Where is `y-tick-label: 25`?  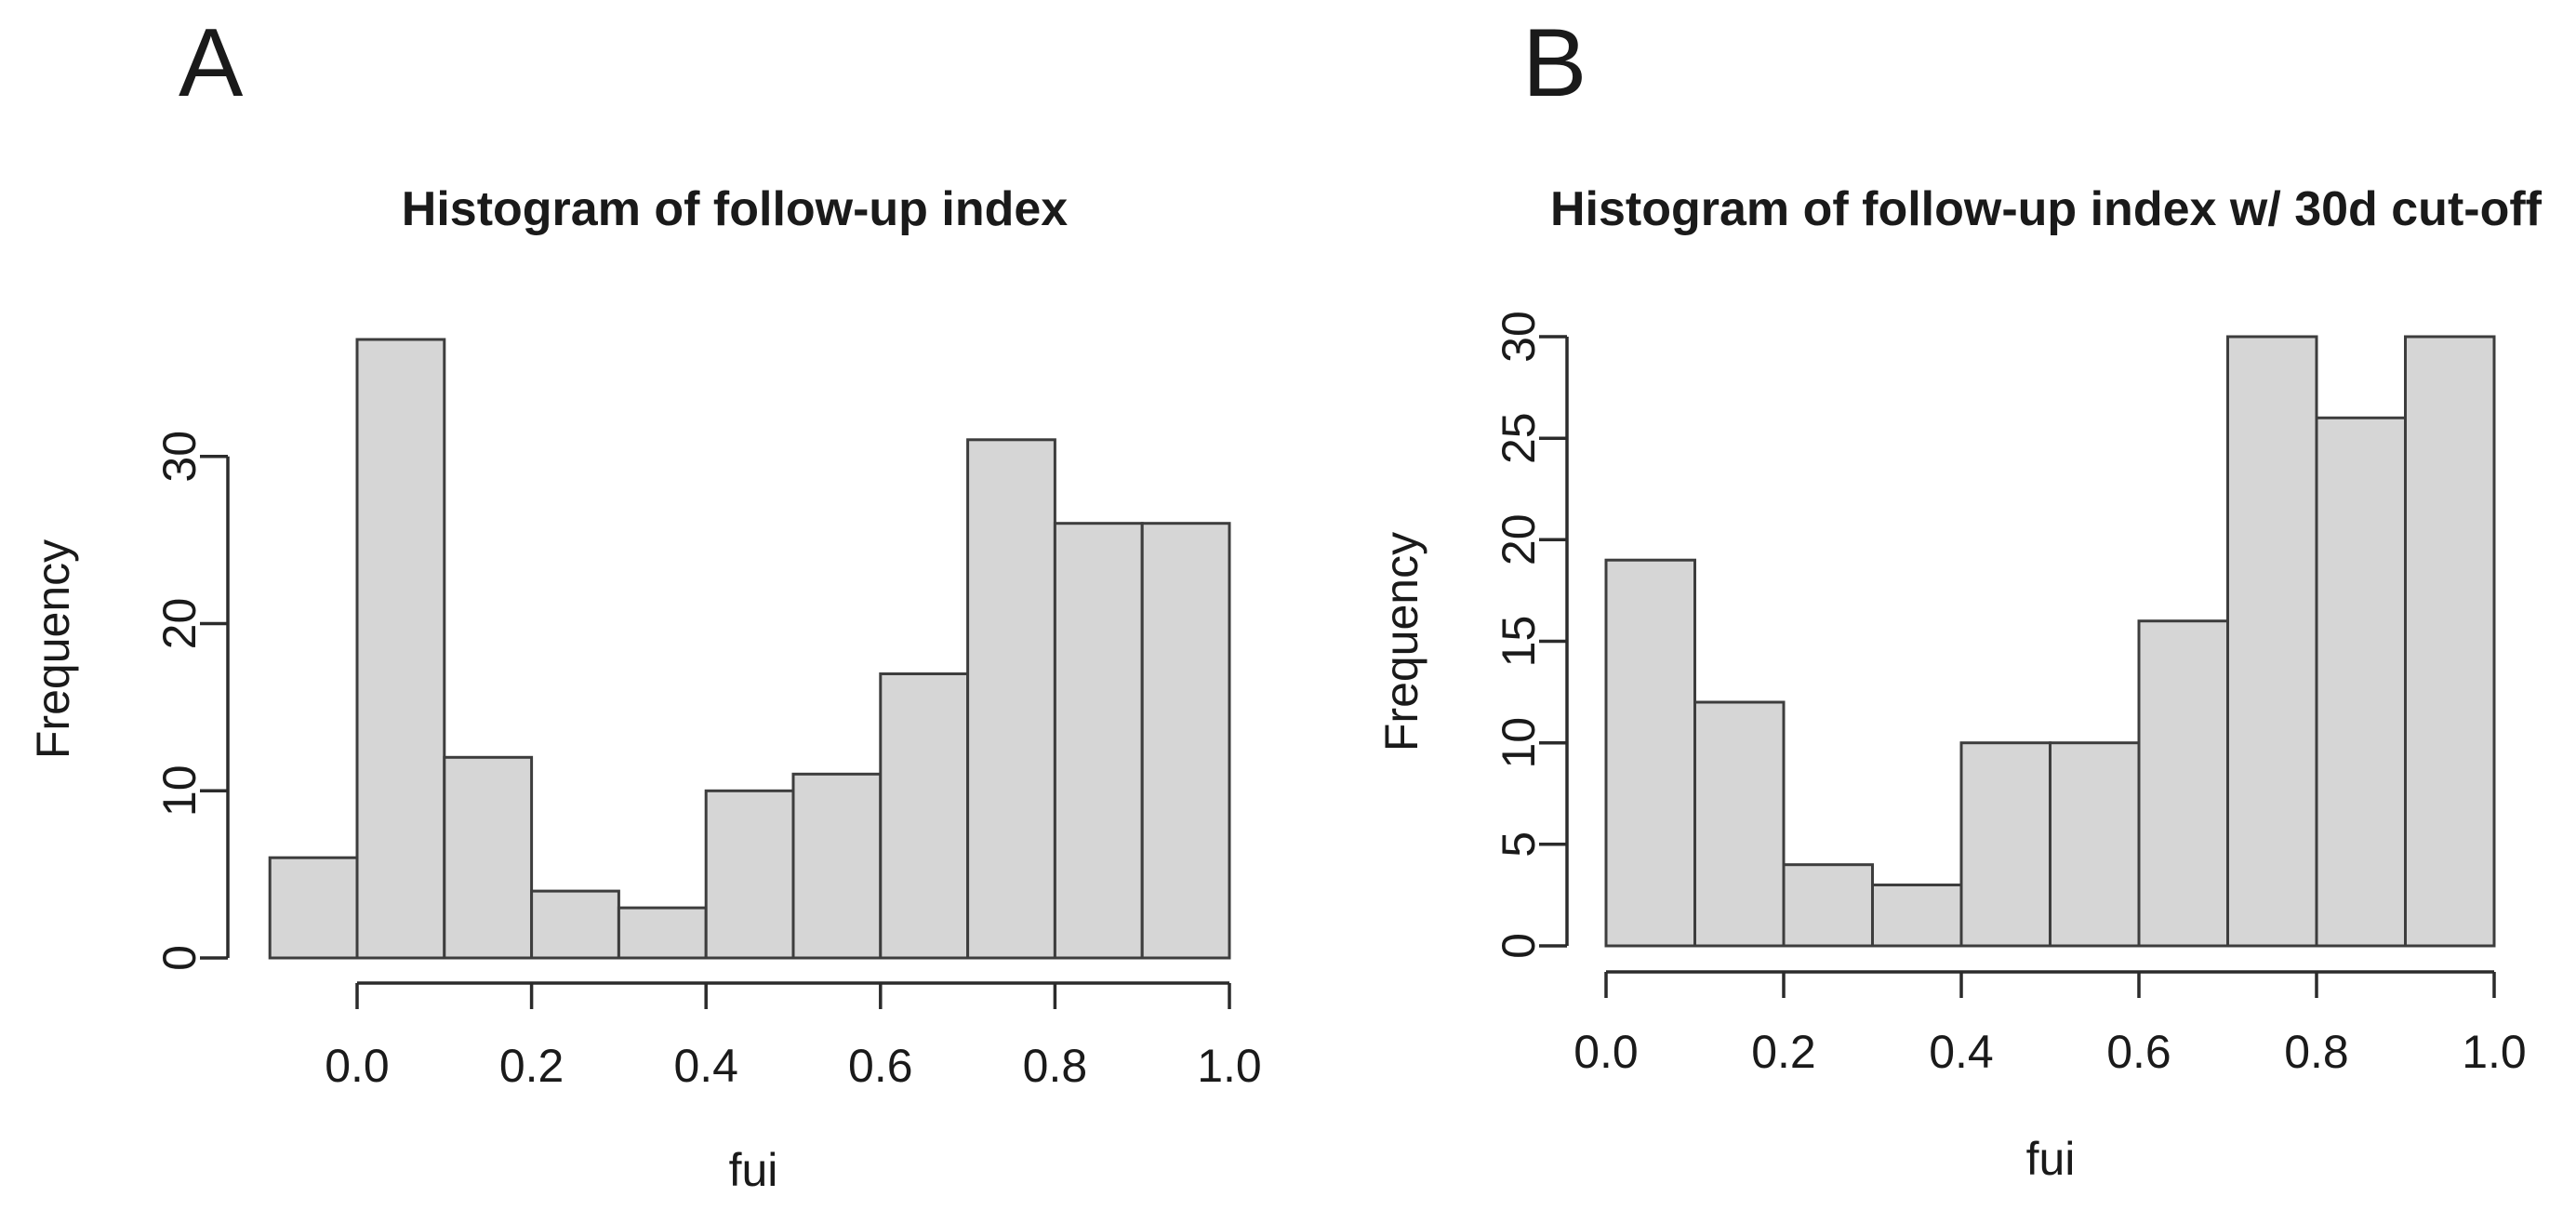 y-tick-label: 25 is located at coordinates (1519, 438).